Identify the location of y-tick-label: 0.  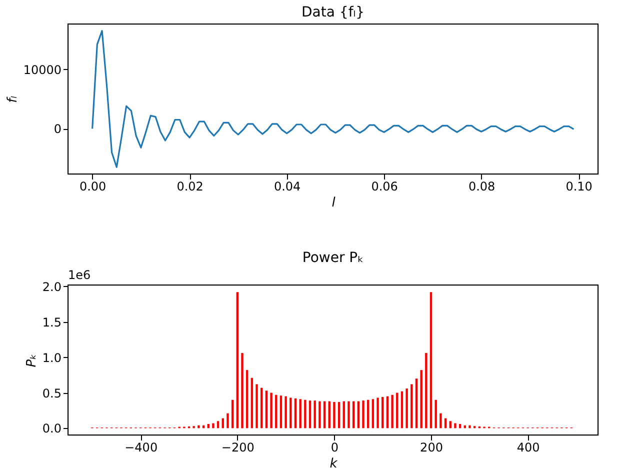
(58, 129).